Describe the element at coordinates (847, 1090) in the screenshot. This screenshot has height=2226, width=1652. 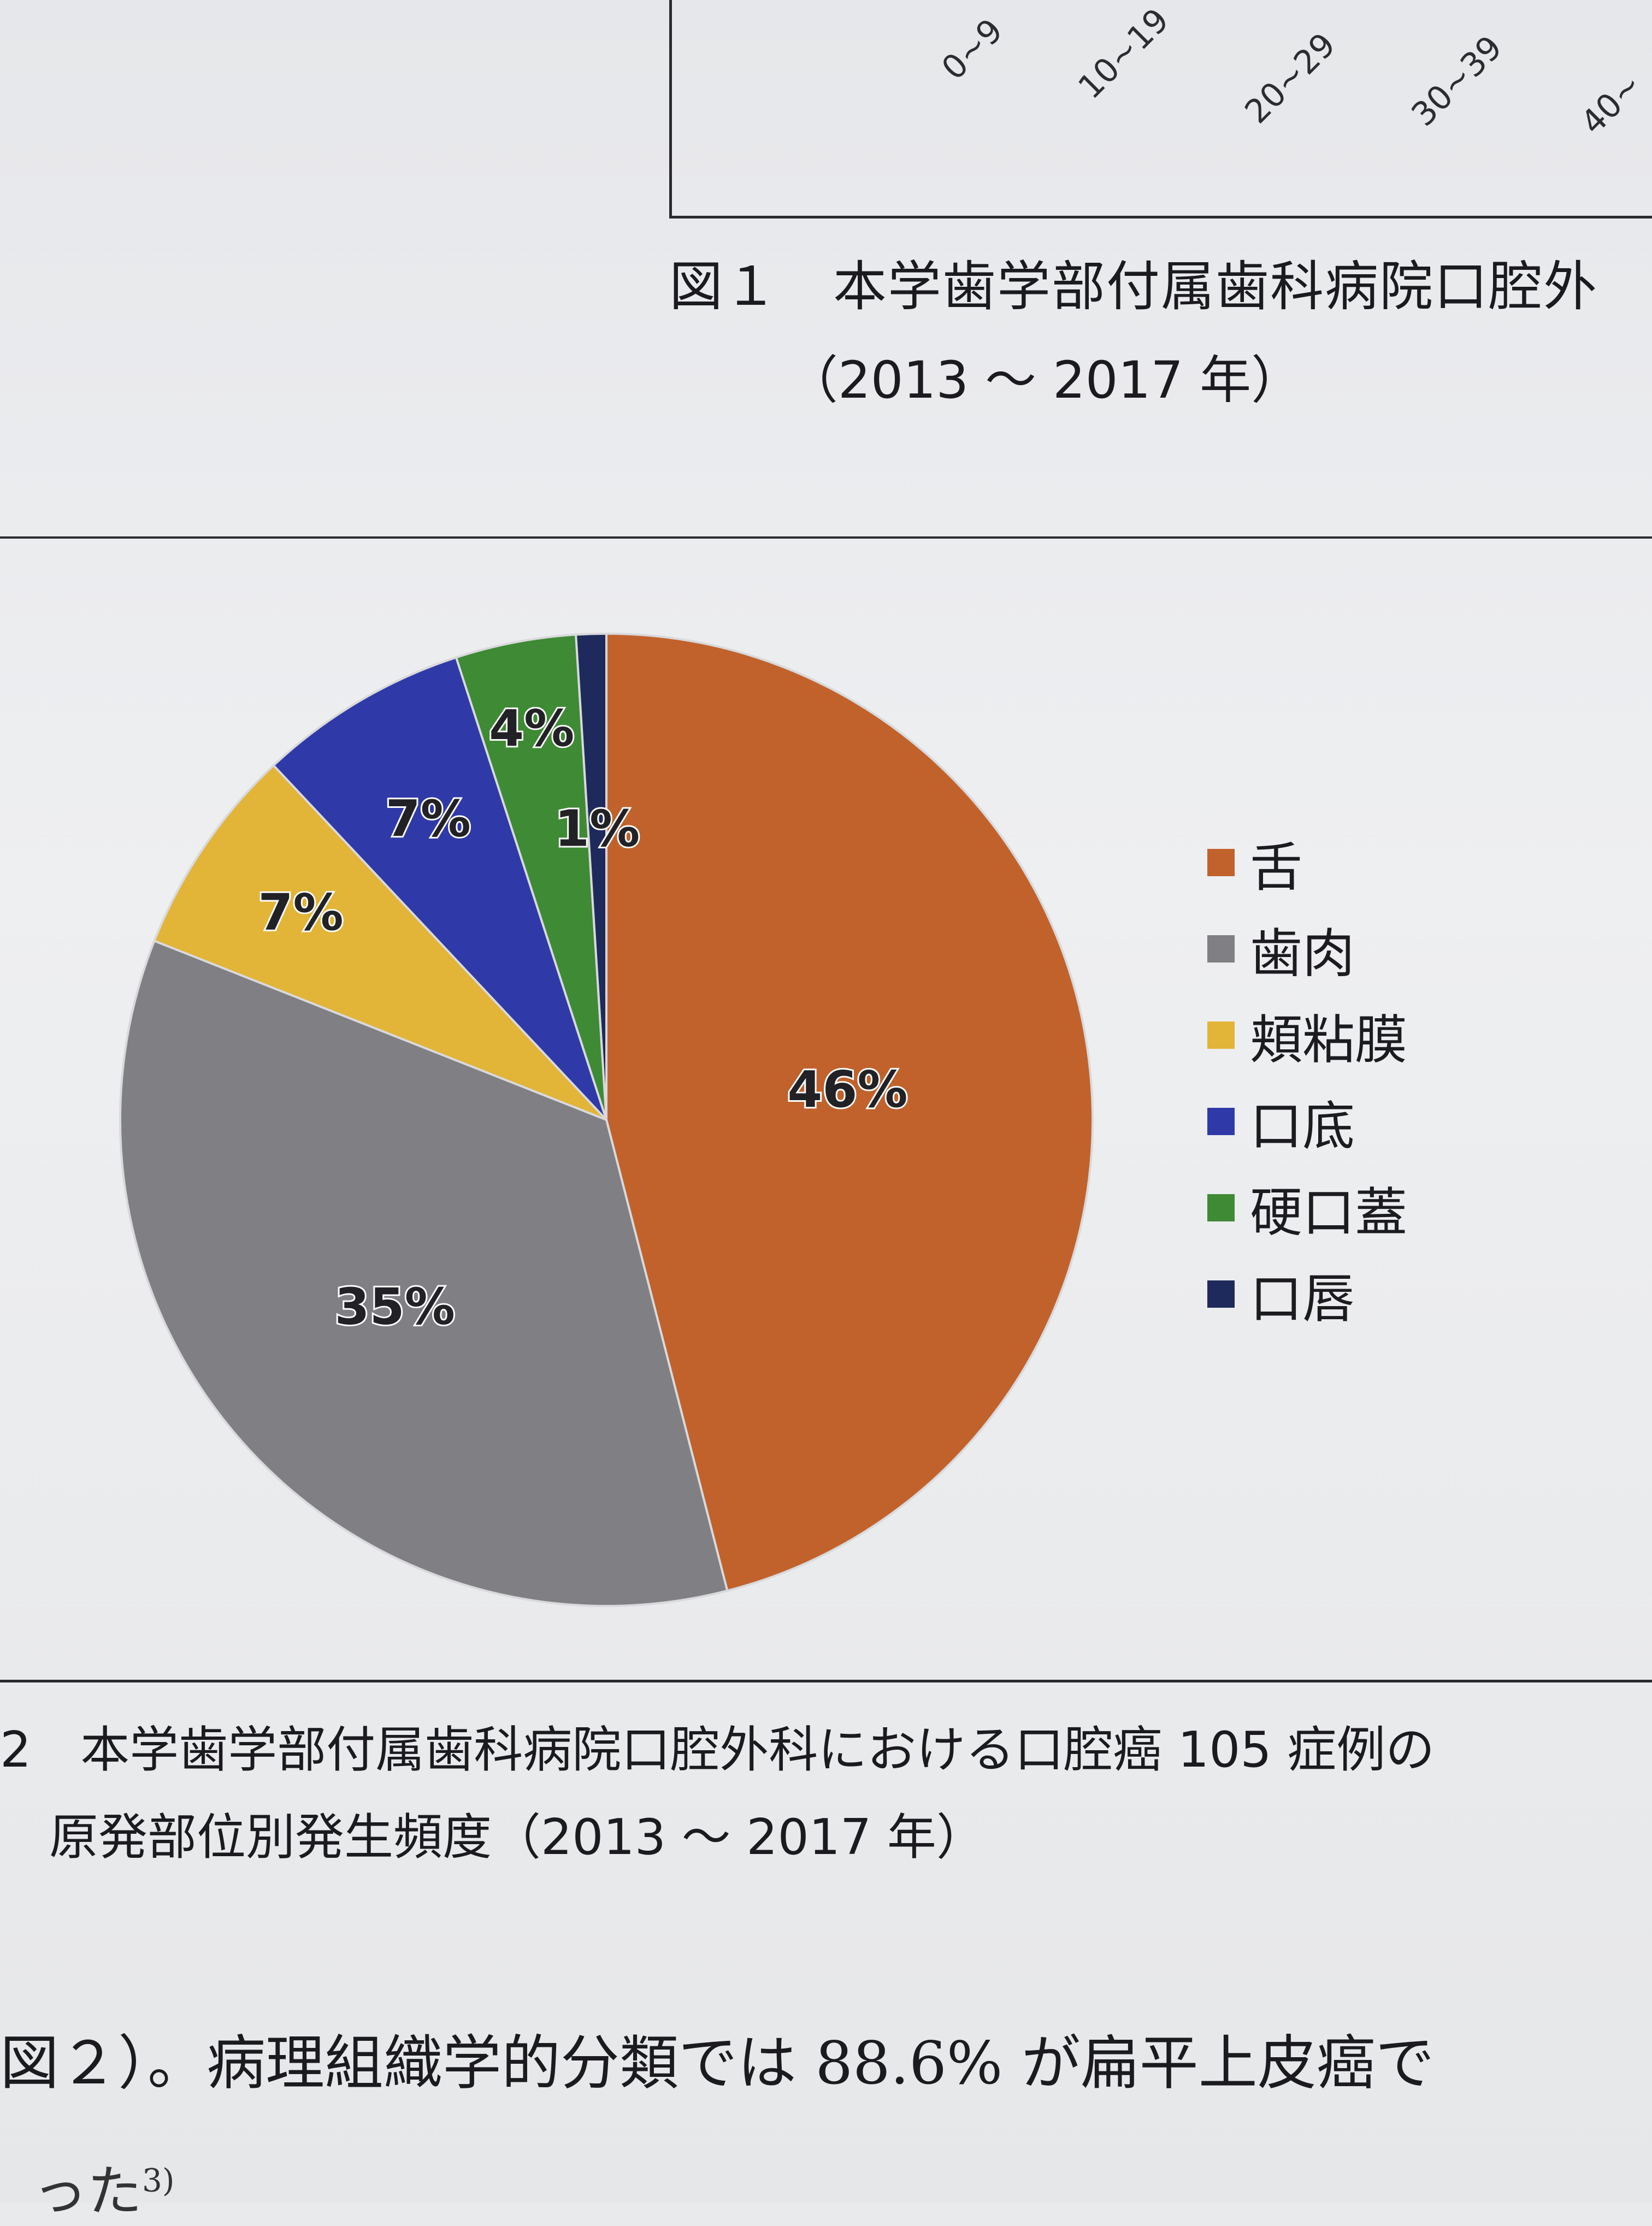
I see `slice-data-label: 46%` at that location.